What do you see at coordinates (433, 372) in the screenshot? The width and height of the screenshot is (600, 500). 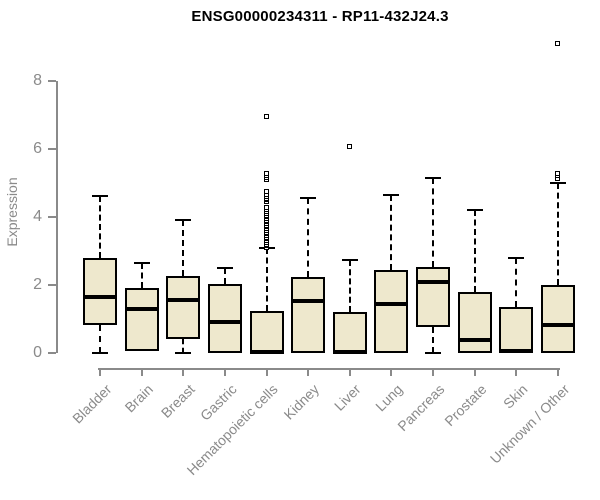 I see `x-tick-pancreas` at bounding box center [433, 372].